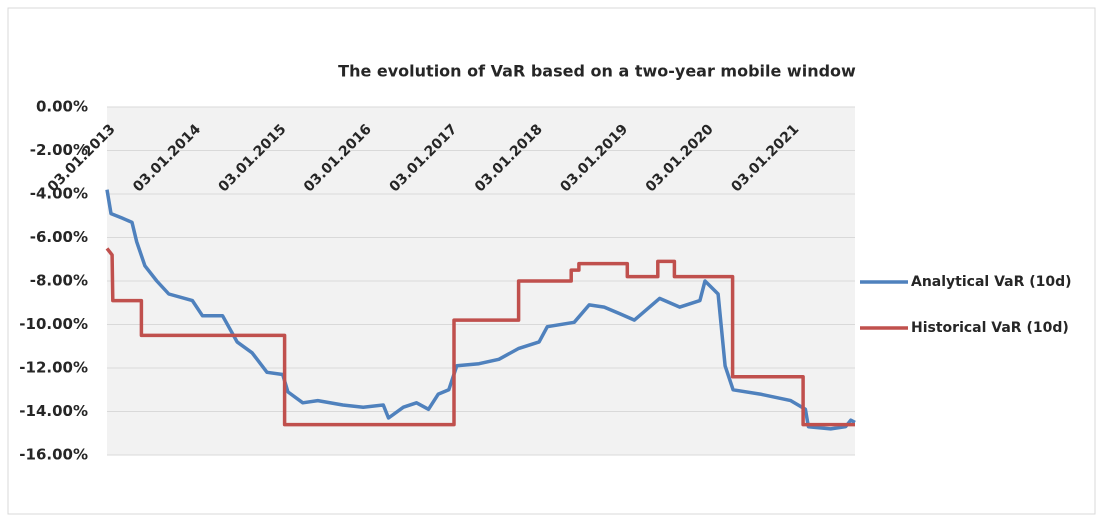 The width and height of the screenshot is (1096, 519). Describe the element at coordinates (990, 328) in the screenshot. I see `legend-label: Historical VaR (10d)` at that location.